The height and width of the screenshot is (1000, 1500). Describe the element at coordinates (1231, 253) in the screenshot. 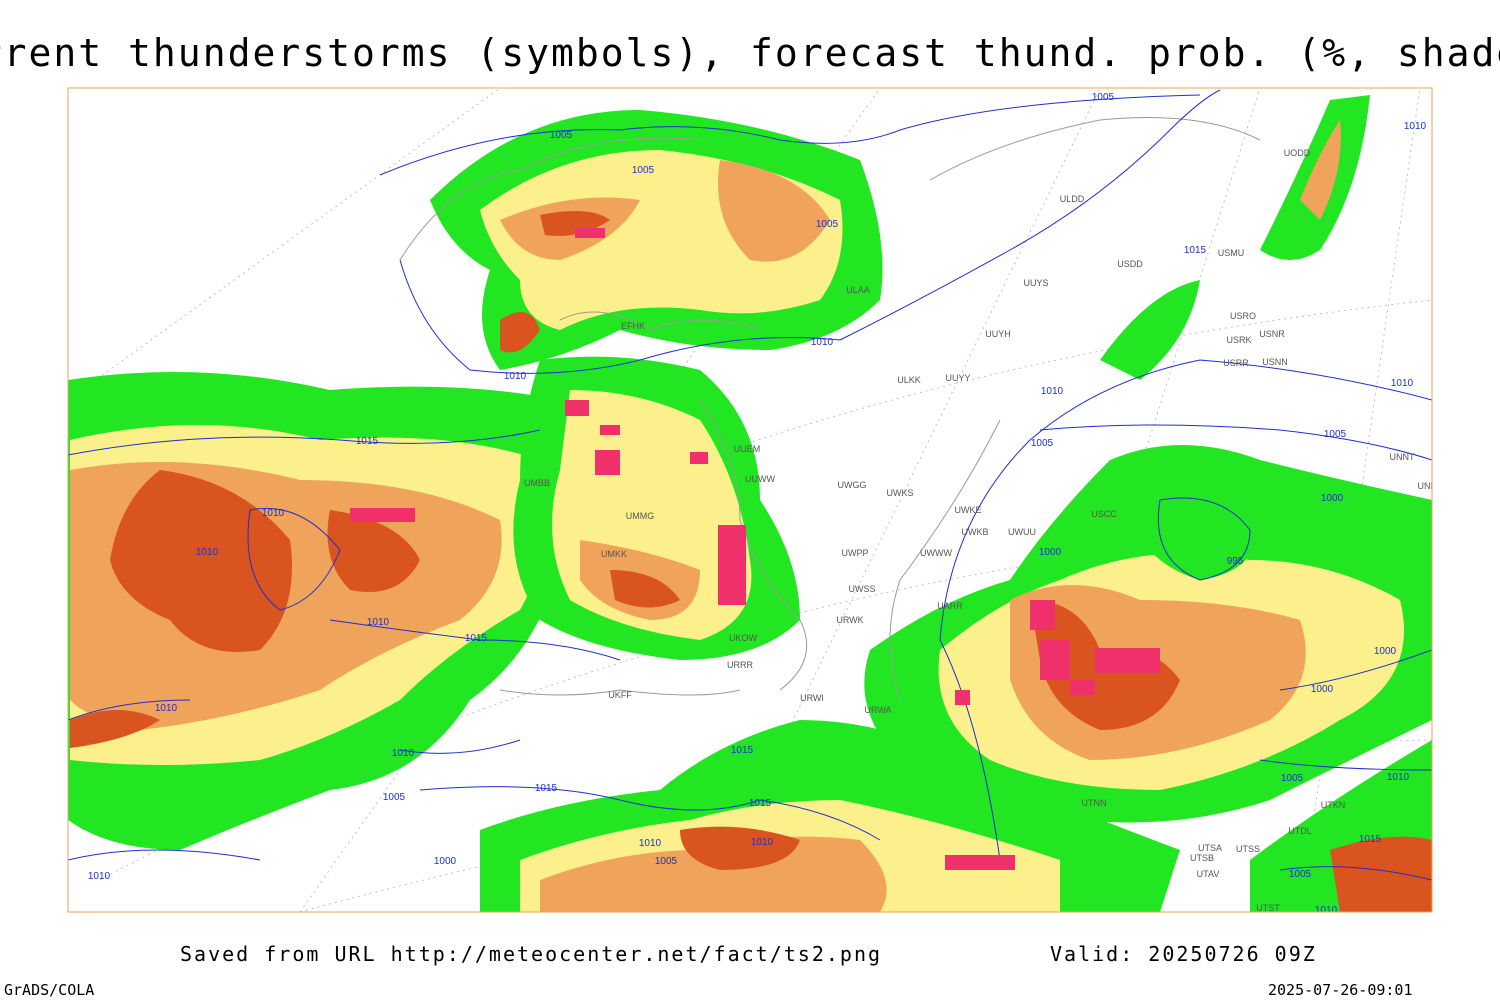

I see `station-label: USMU` at that location.